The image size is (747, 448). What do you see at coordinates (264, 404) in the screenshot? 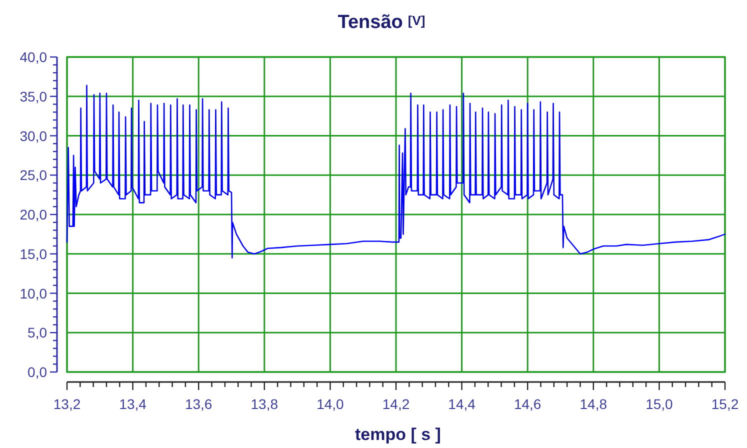
I see `x-tick-label: 13,8` at bounding box center [264, 404].